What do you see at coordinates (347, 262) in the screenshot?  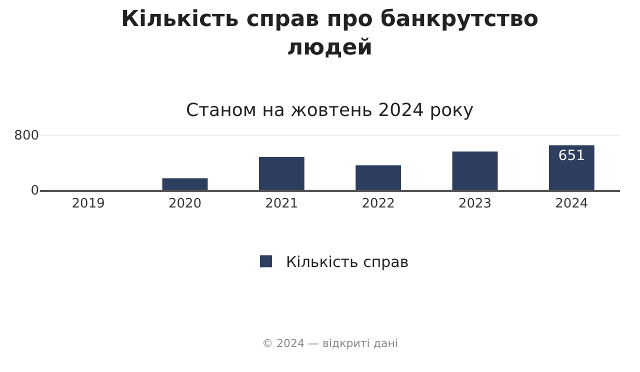 I see `legend-label: Кількість справ` at bounding box center [347, 262].